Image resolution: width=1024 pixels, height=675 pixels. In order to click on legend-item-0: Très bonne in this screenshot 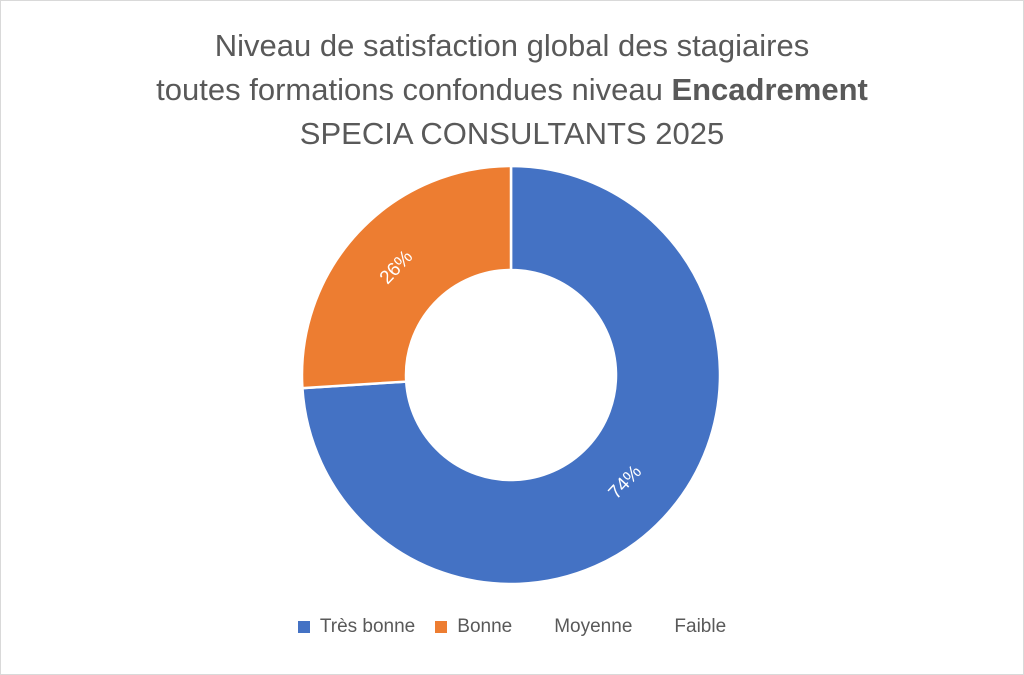, I will do `click(356, 627)`.